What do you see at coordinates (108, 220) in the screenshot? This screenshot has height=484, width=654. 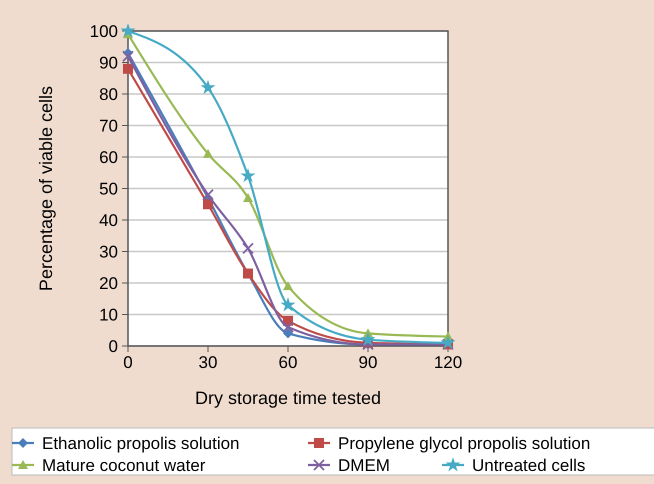 I see `y-tick-label: 40` at bounding box center [108, 220].